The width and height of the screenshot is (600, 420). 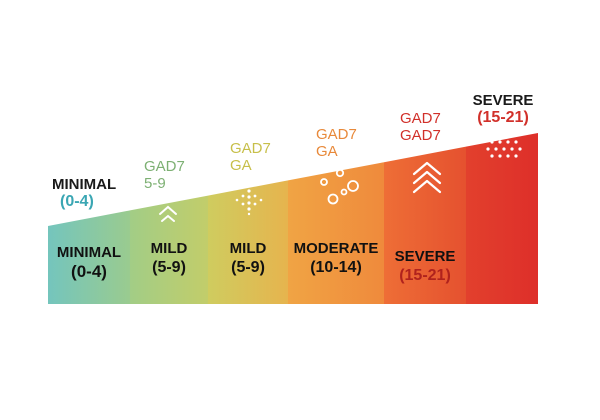 I want to click on band-label-mild: MILD (5-9), so click(x=169, y=258).